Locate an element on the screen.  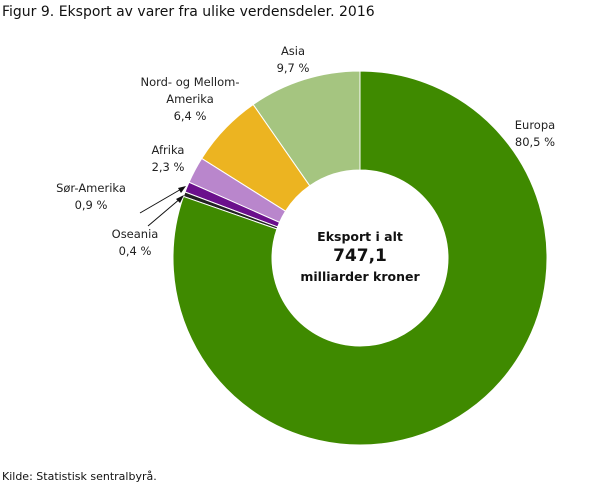
slice-label: Nord- og Mellom-Amerika is located at coordinates (190, 90).